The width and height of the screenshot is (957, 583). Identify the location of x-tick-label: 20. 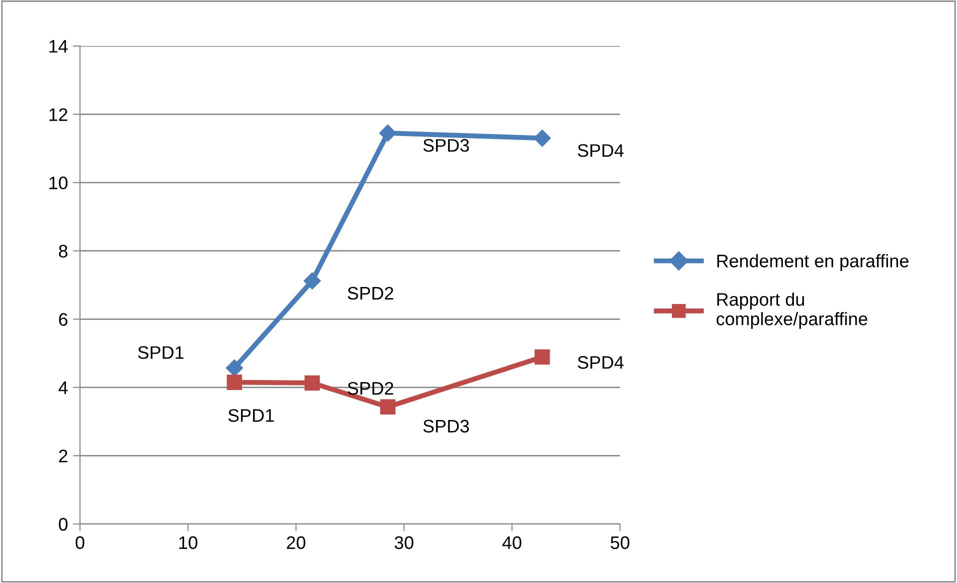
(296, 543).